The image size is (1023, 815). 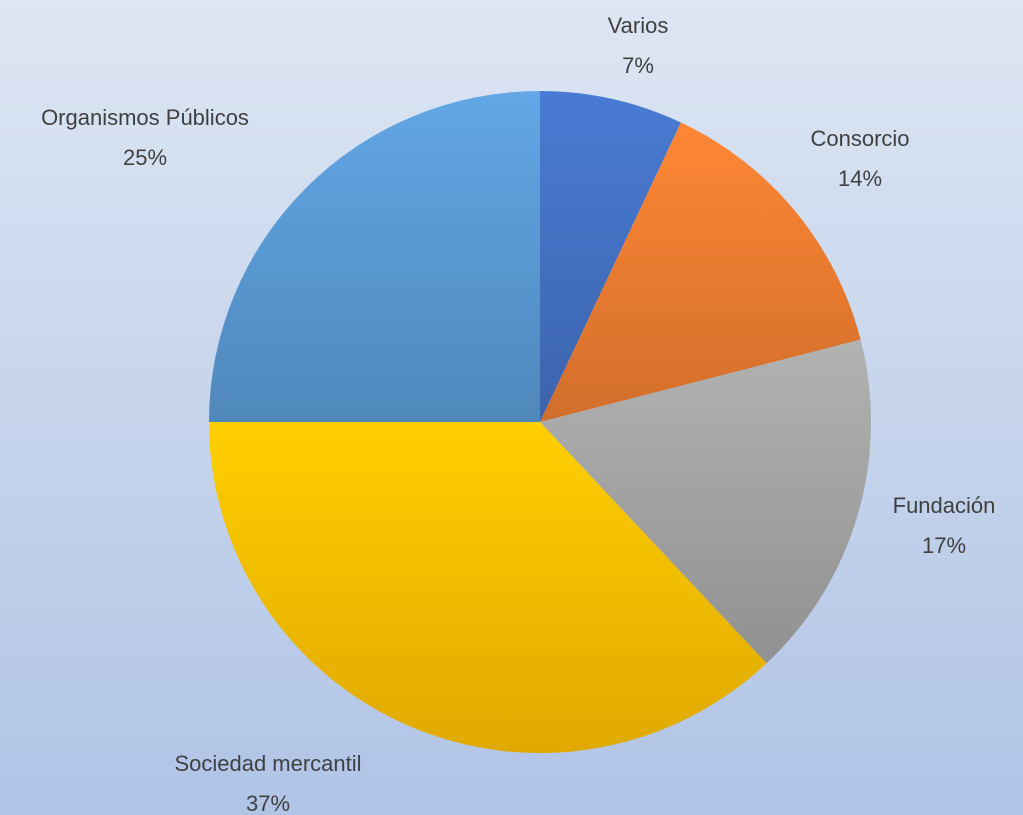 What do you see at coordinates (145, 157) in the screenshot?
I see `slice-value-label: 25%` at bounding box center [145, 157].